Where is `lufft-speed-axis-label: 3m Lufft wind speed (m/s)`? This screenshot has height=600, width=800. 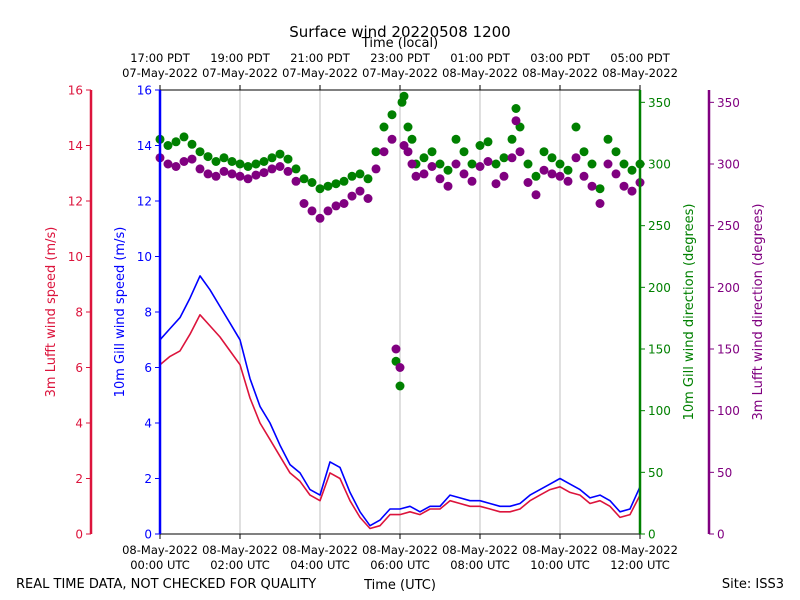 lufft-speed-axis-label: 3m Lufft wind speed (m/s) is located at coordinates (51, 312).